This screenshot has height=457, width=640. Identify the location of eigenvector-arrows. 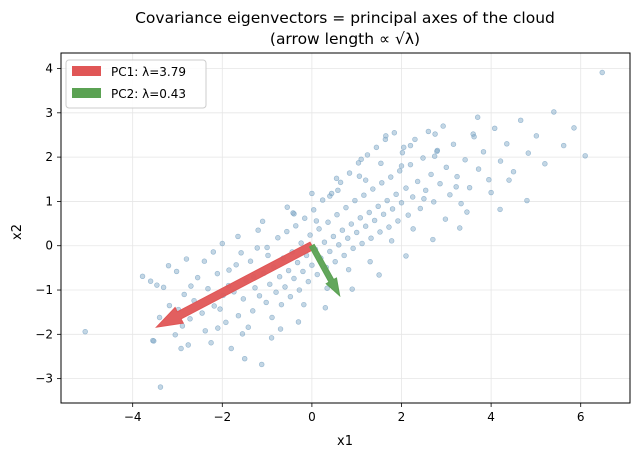
(248, 284).